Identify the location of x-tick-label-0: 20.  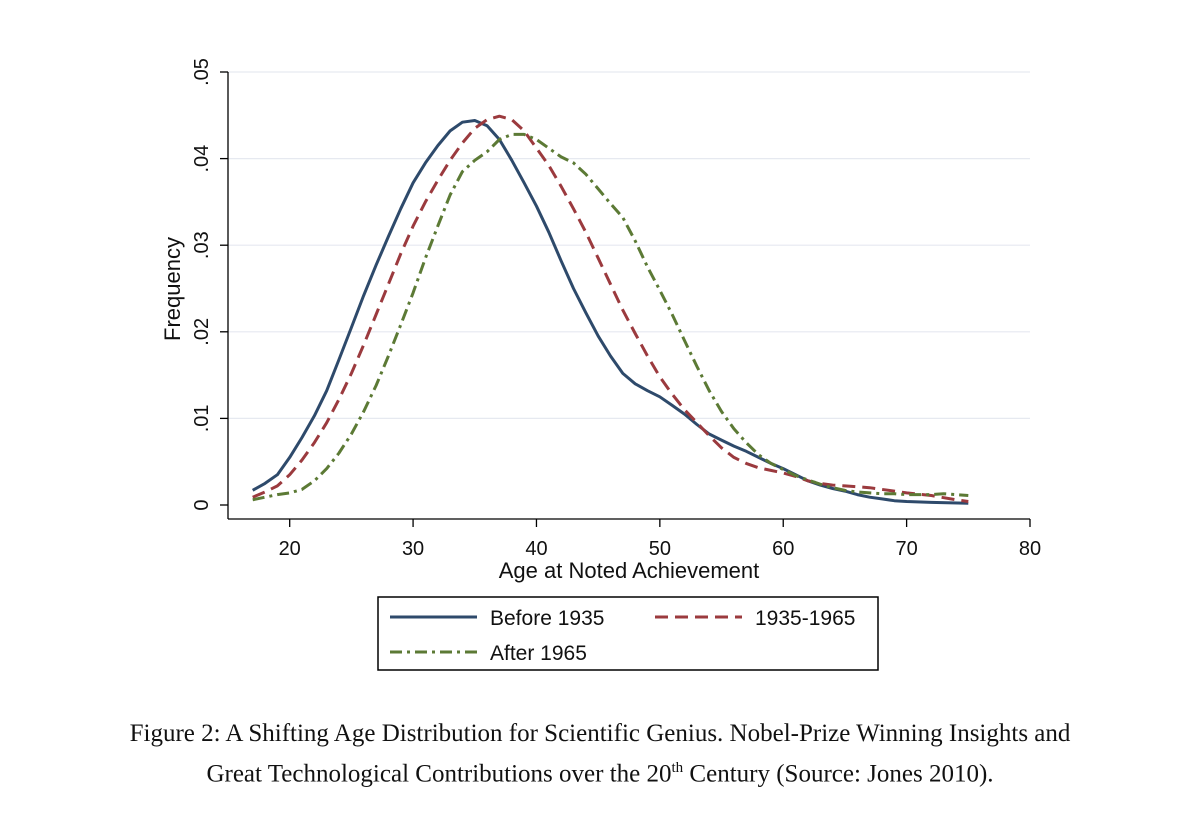
(290, 549).